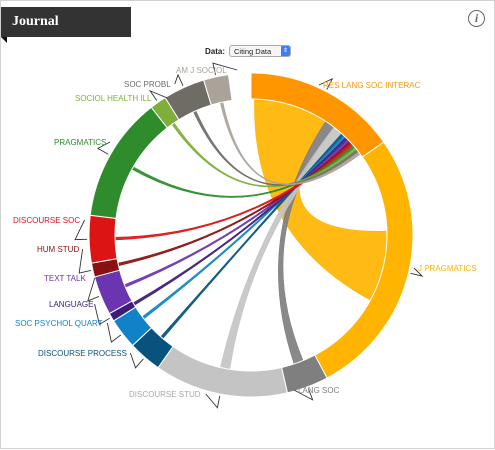  Describe the element at coordinates (65, 278) in the screenshot. I see `label-text-talk: TEXT TALK` at that location.